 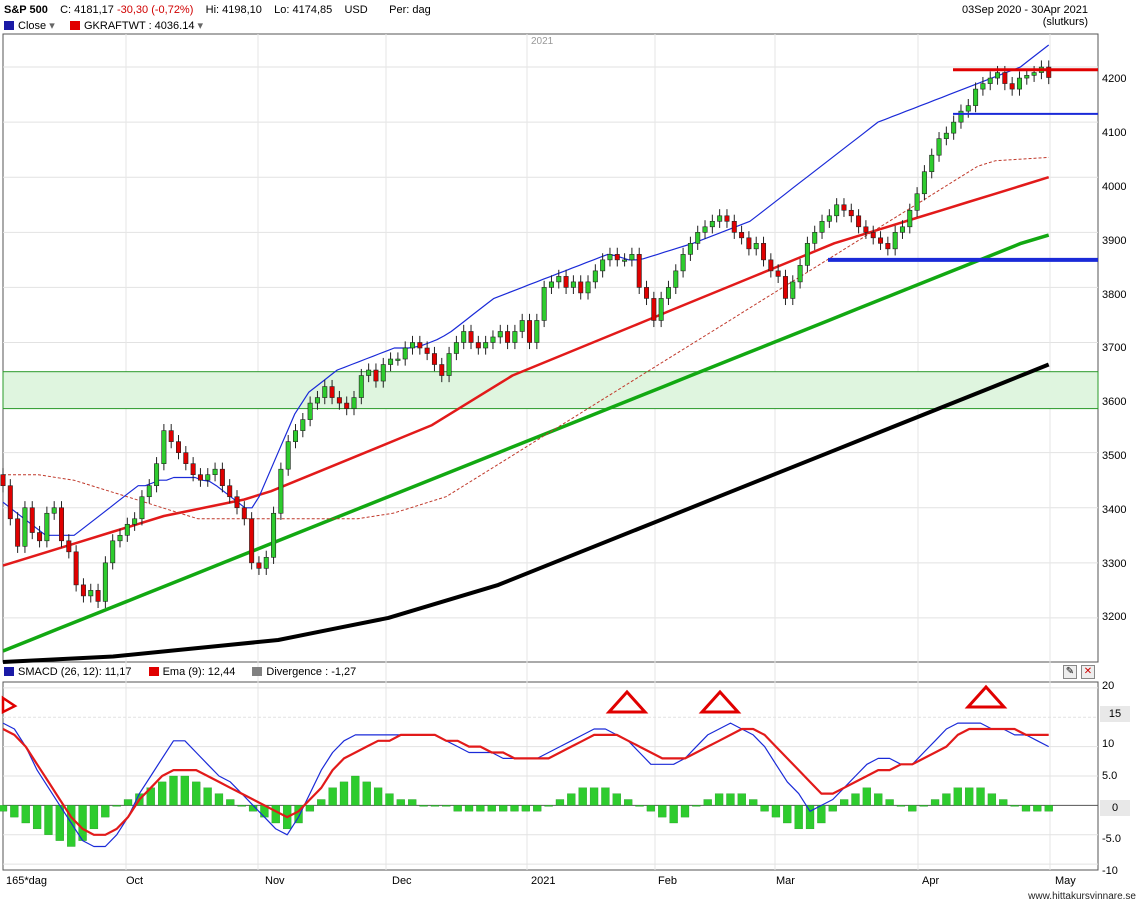 What do you see at coordinates (550, 390) in the screenshot?
I see `support-zone` at bounding box center [550, 390].